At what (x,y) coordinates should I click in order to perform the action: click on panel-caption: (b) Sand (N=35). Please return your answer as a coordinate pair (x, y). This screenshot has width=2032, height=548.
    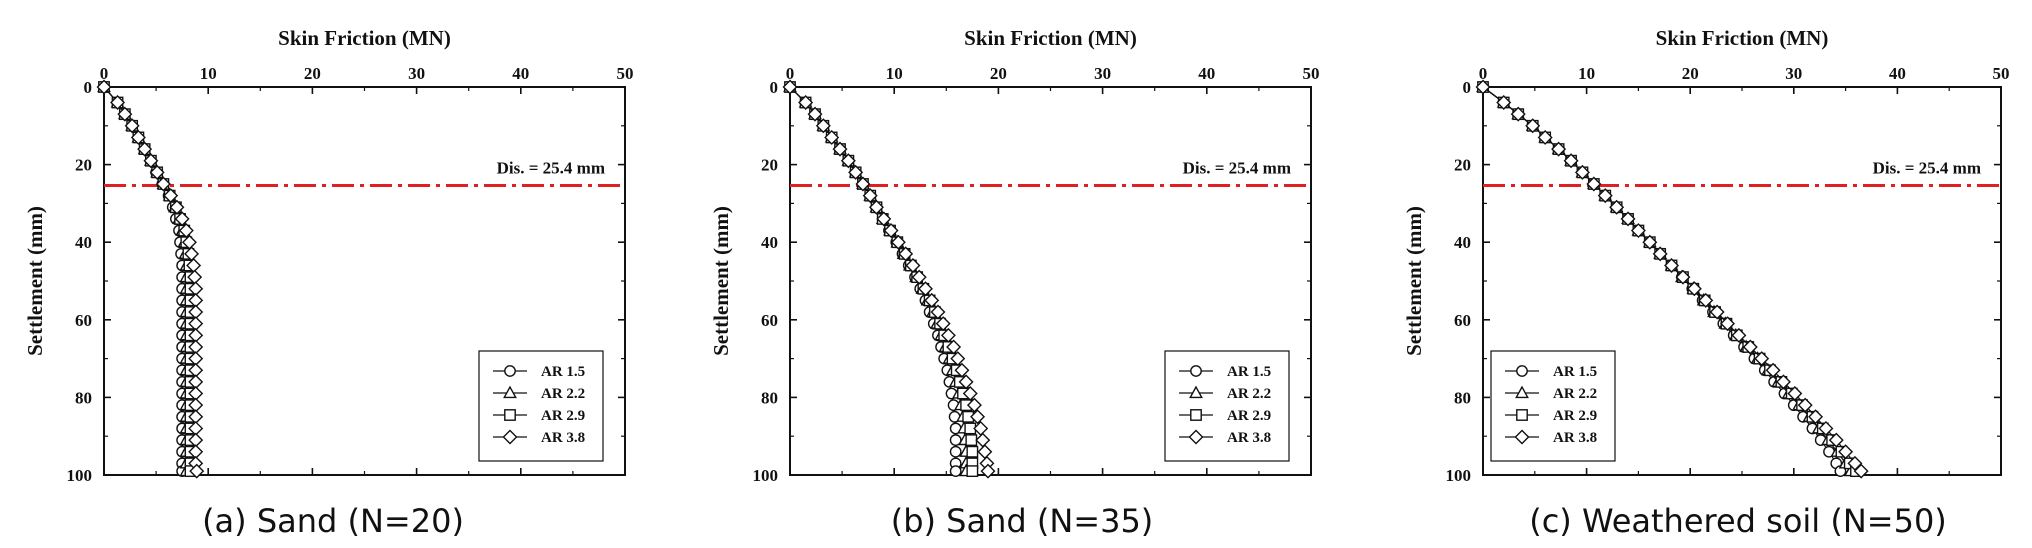
    Looking at the image, I should click on (1022, 521).